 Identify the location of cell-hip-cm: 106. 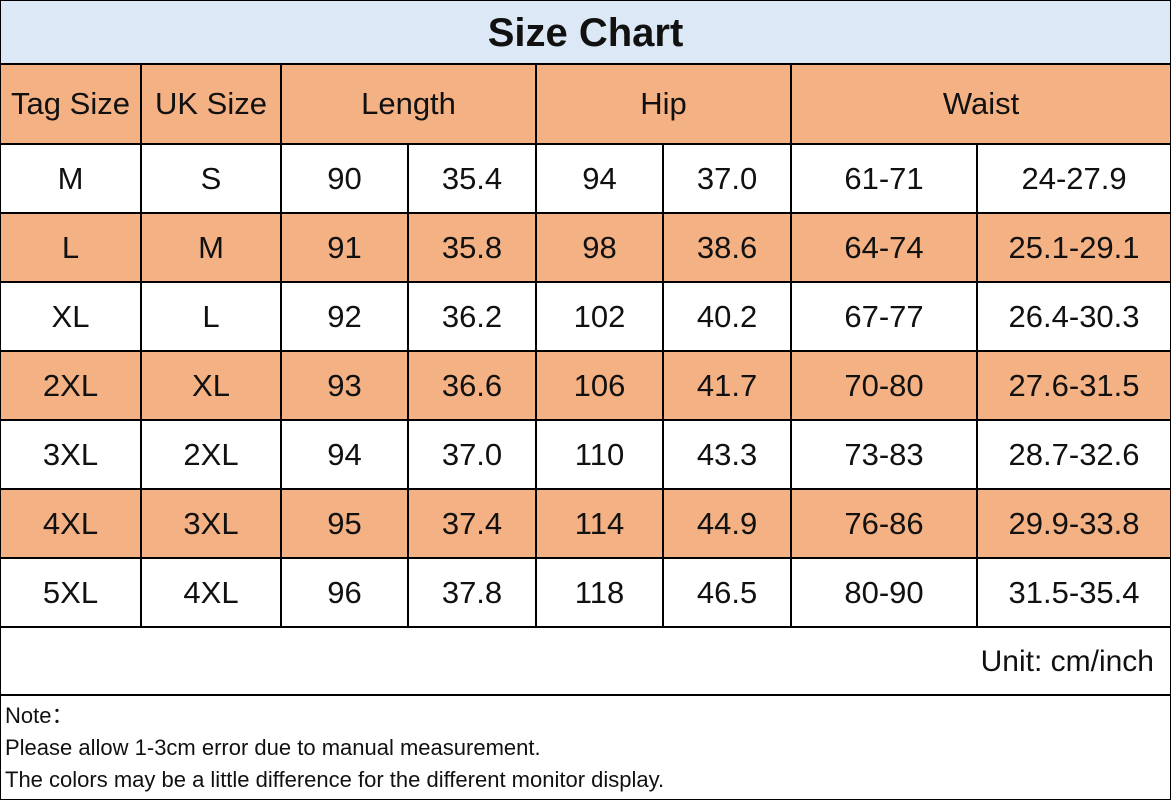
(600, 385).